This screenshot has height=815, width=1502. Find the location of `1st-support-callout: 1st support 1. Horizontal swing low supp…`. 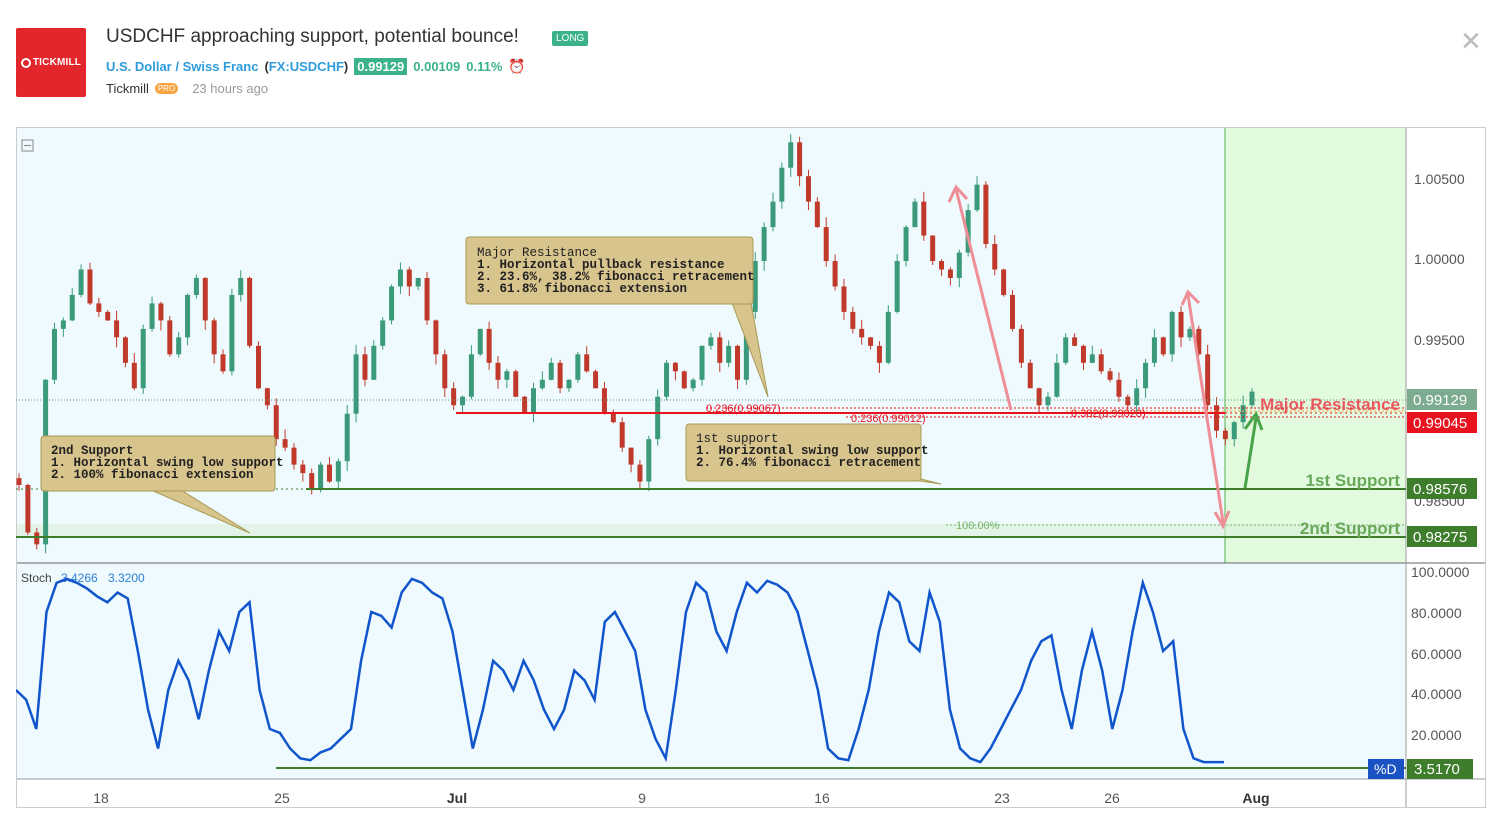

1st-support-callout: 1st support 1. Horizontal swing low supp… is located at coordinates (813, 454).